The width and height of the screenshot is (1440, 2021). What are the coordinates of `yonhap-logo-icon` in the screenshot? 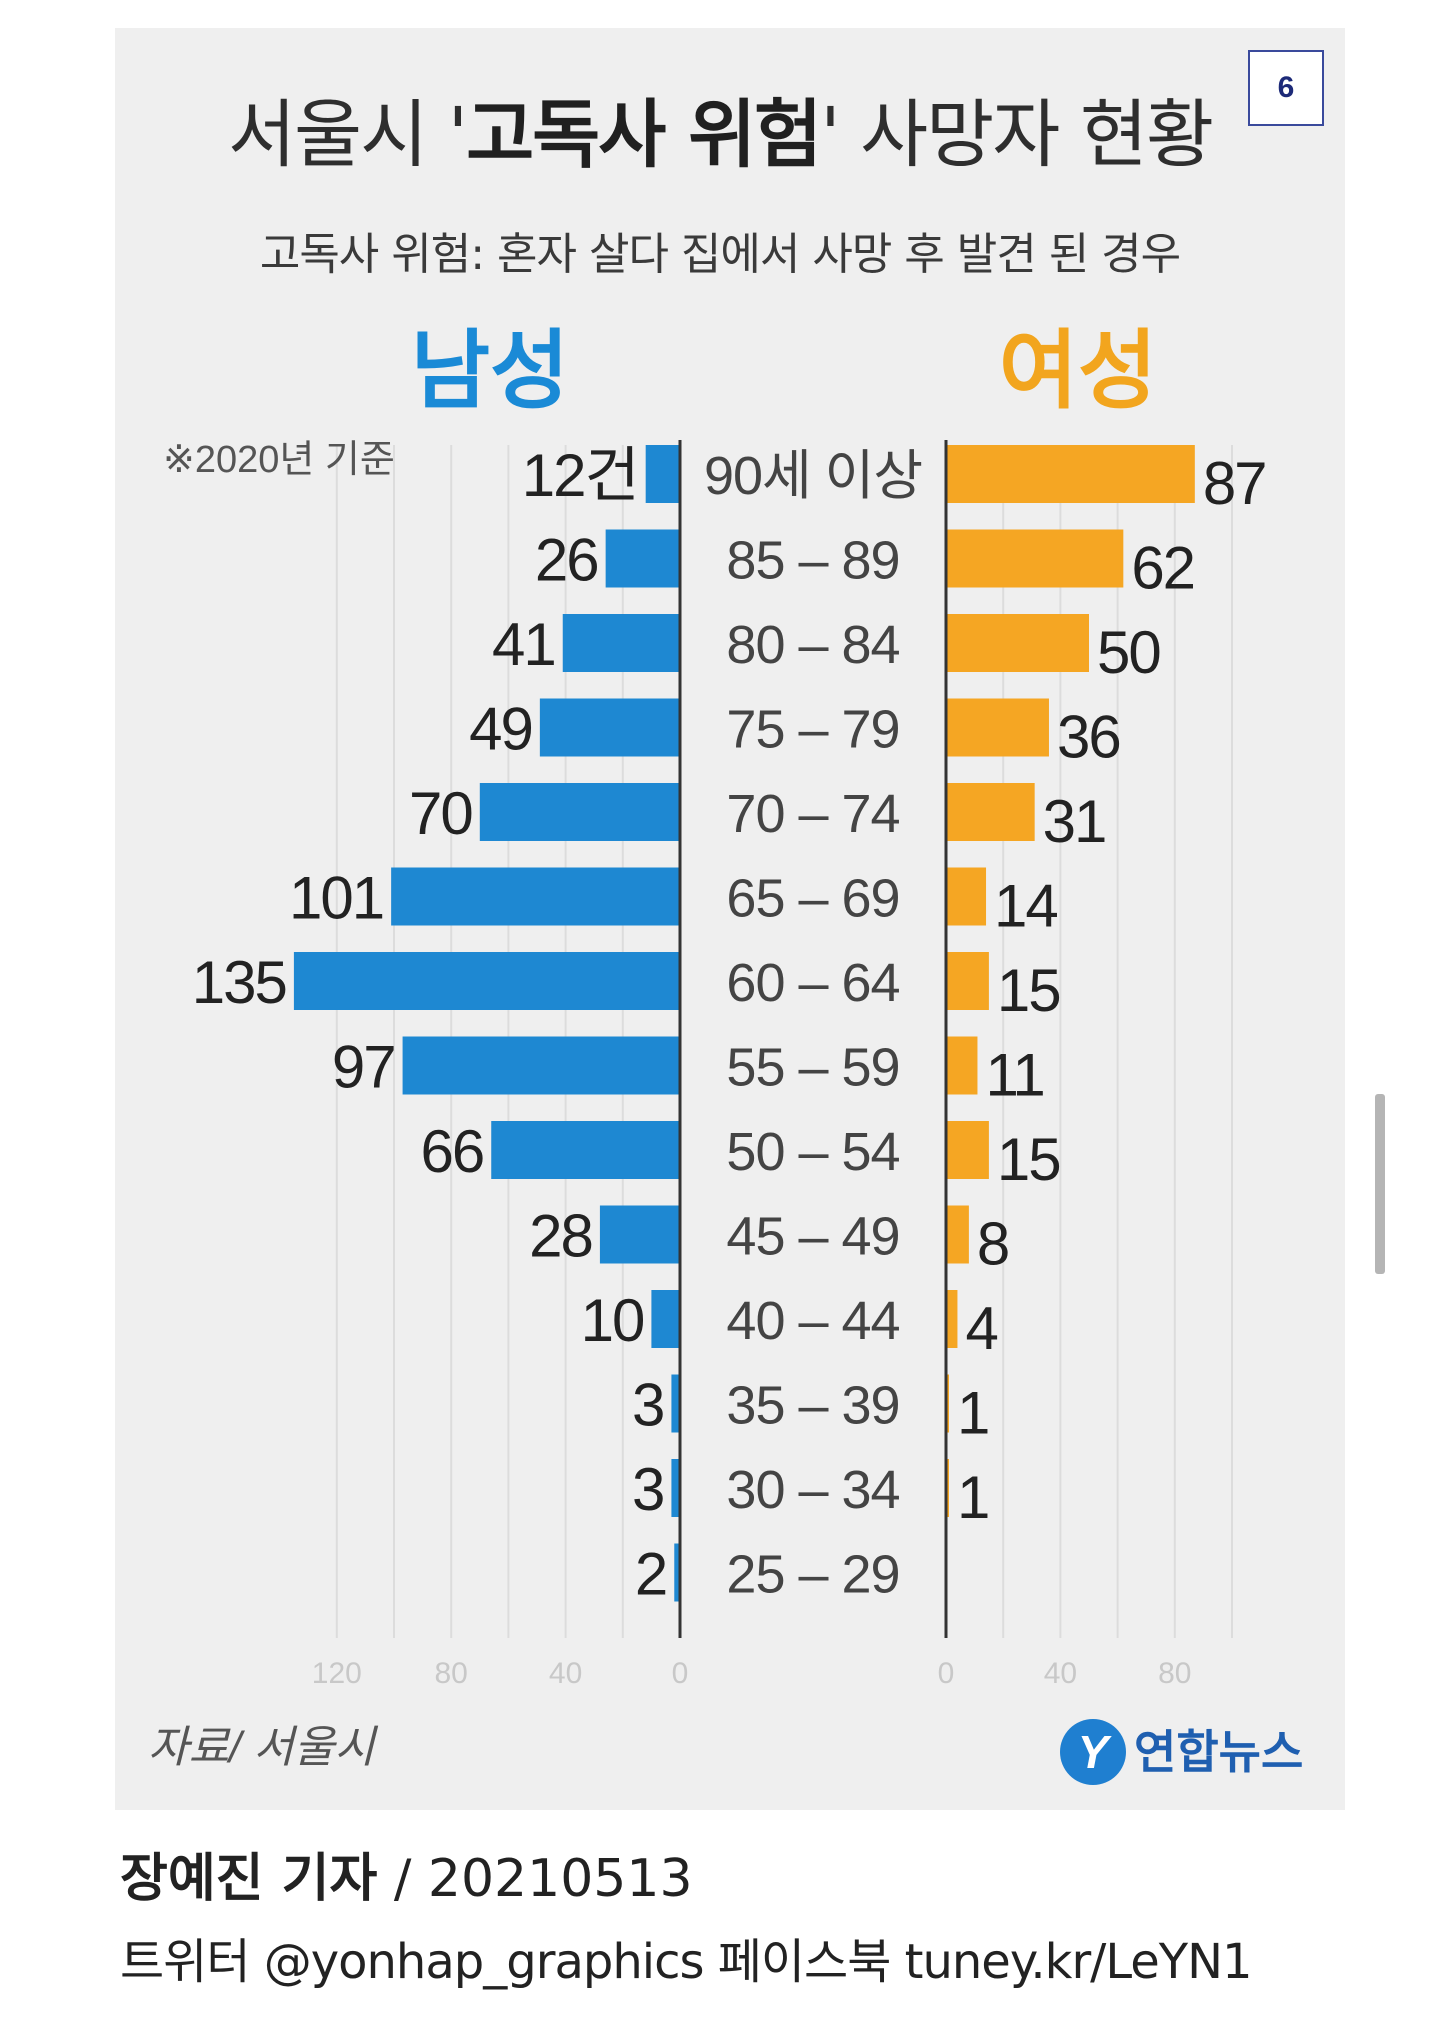 It's located at (1093, 1752).